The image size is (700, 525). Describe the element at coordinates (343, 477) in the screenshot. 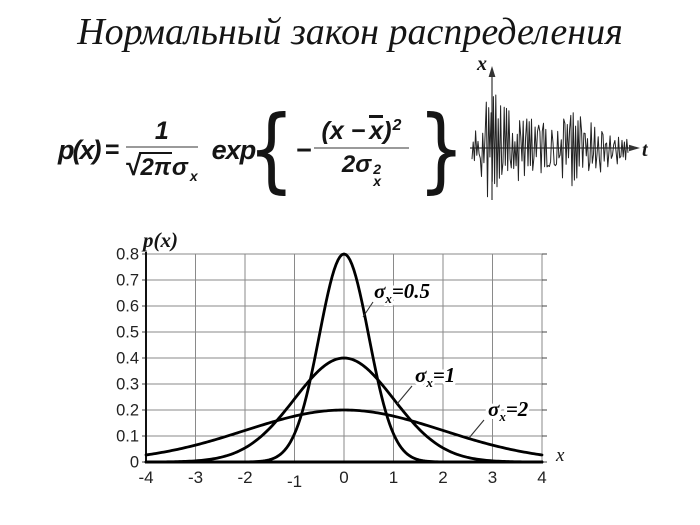

I see `x-tick-label: 0` at that location.